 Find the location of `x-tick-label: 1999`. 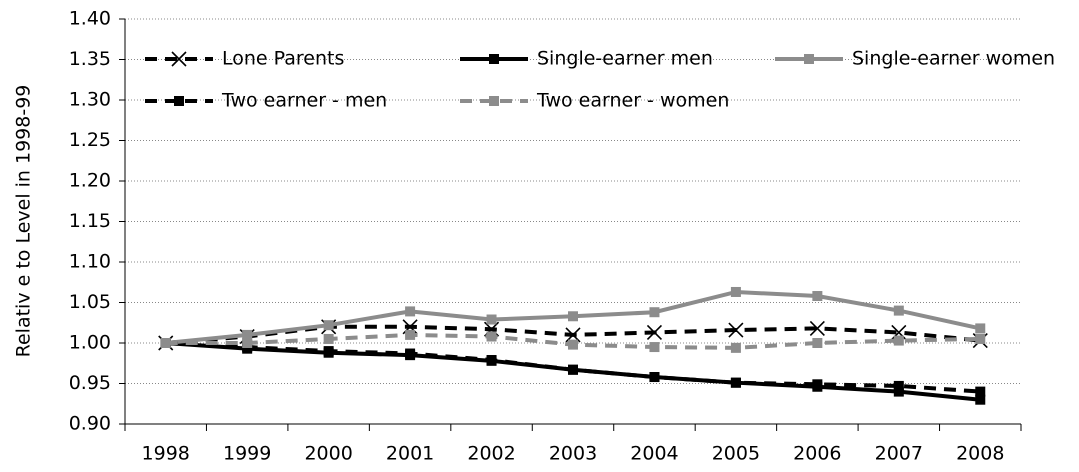

x-tick-label: 1999 is located at coordinates (247, 454).